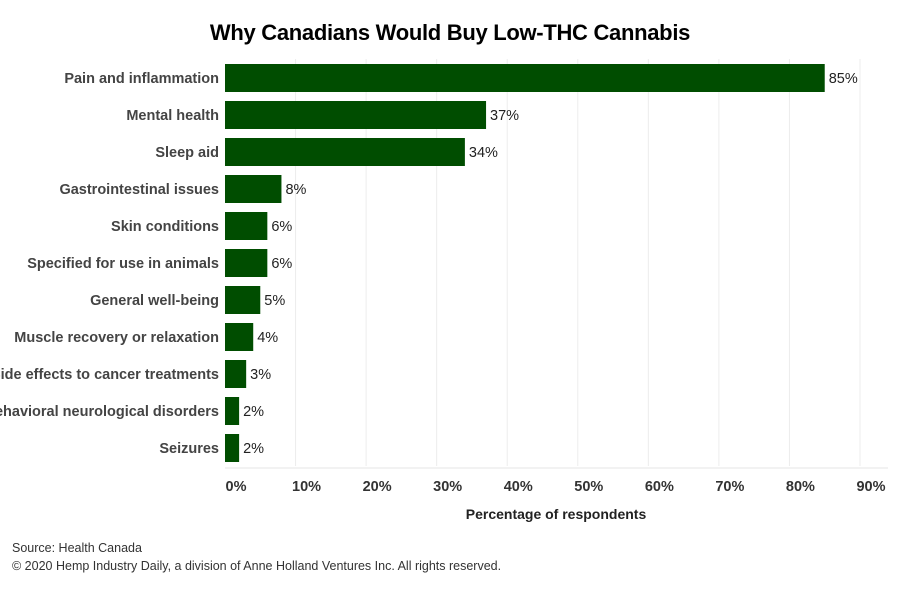 The image size is (900, 600). Describe the element at coordinates (267, 338) in the screenshot. I see `value-label: 4%` at that location.